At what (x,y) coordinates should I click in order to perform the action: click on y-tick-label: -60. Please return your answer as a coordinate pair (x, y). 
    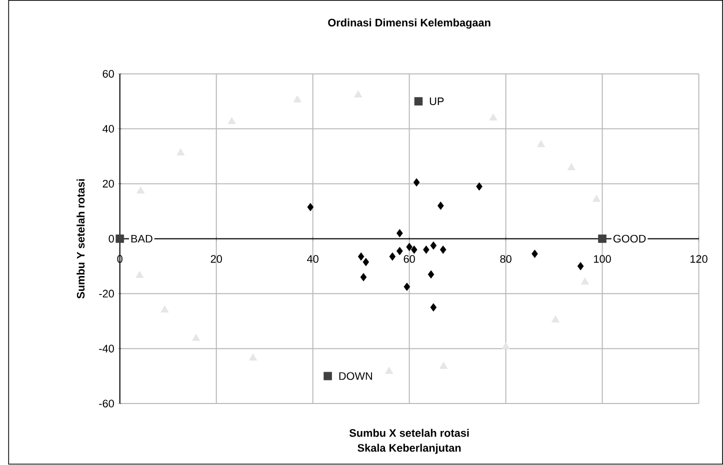
    Looking at the image, I should click on (106, 404).